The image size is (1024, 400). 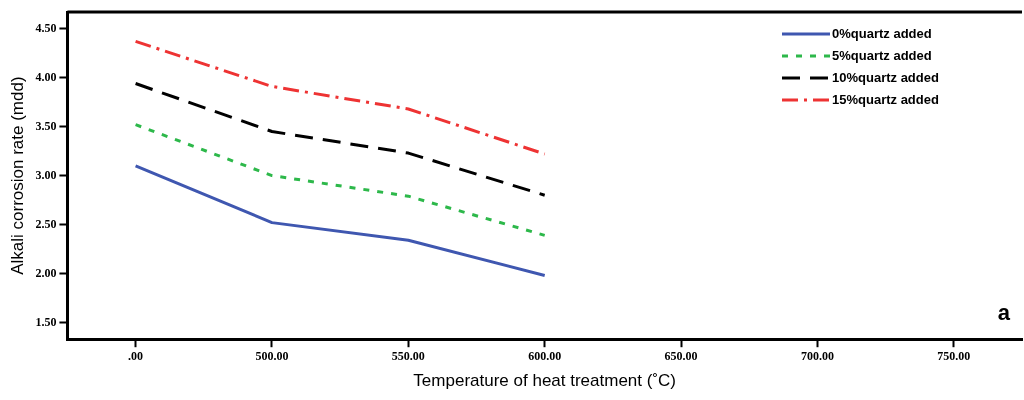 What do you see at coordinates (882, 55) in the screenshot?
I see `legend-label: 5%quartz added` at bounding box center [882, 55].